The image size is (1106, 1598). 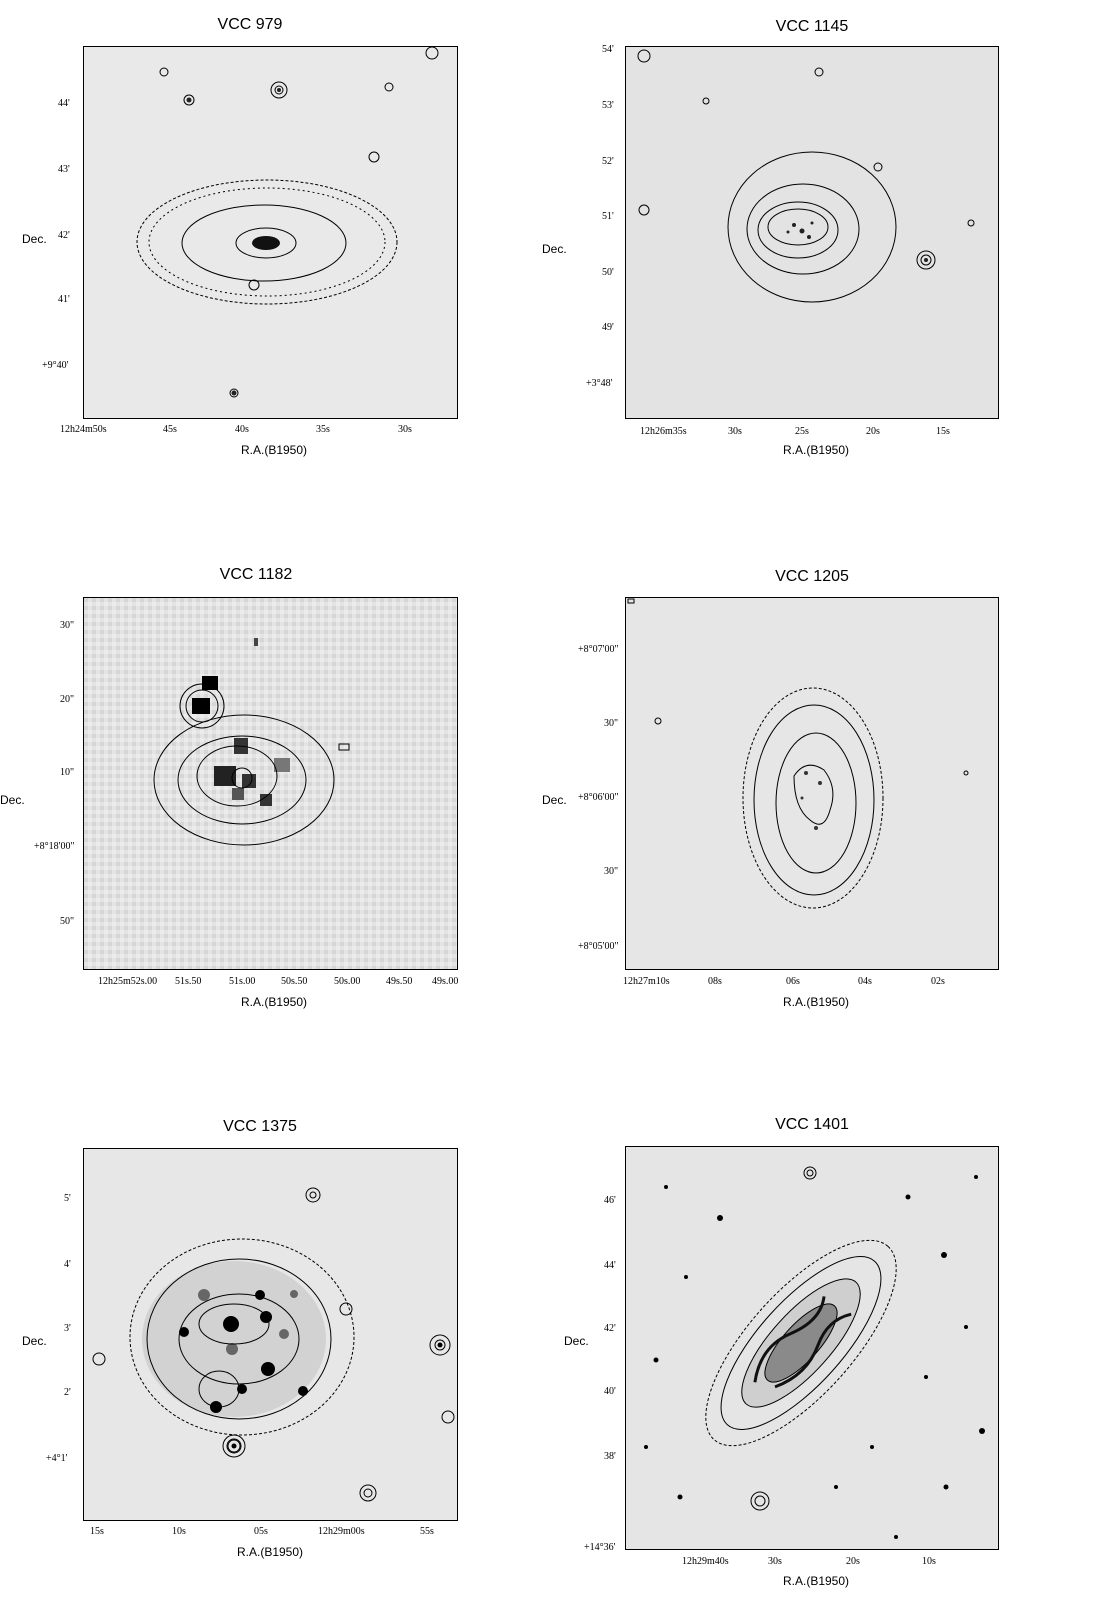 What do you see at coordinates (67, 1328) in the screenshot?
I see `y-tick: 3'` at bounding box center [67, 1328].